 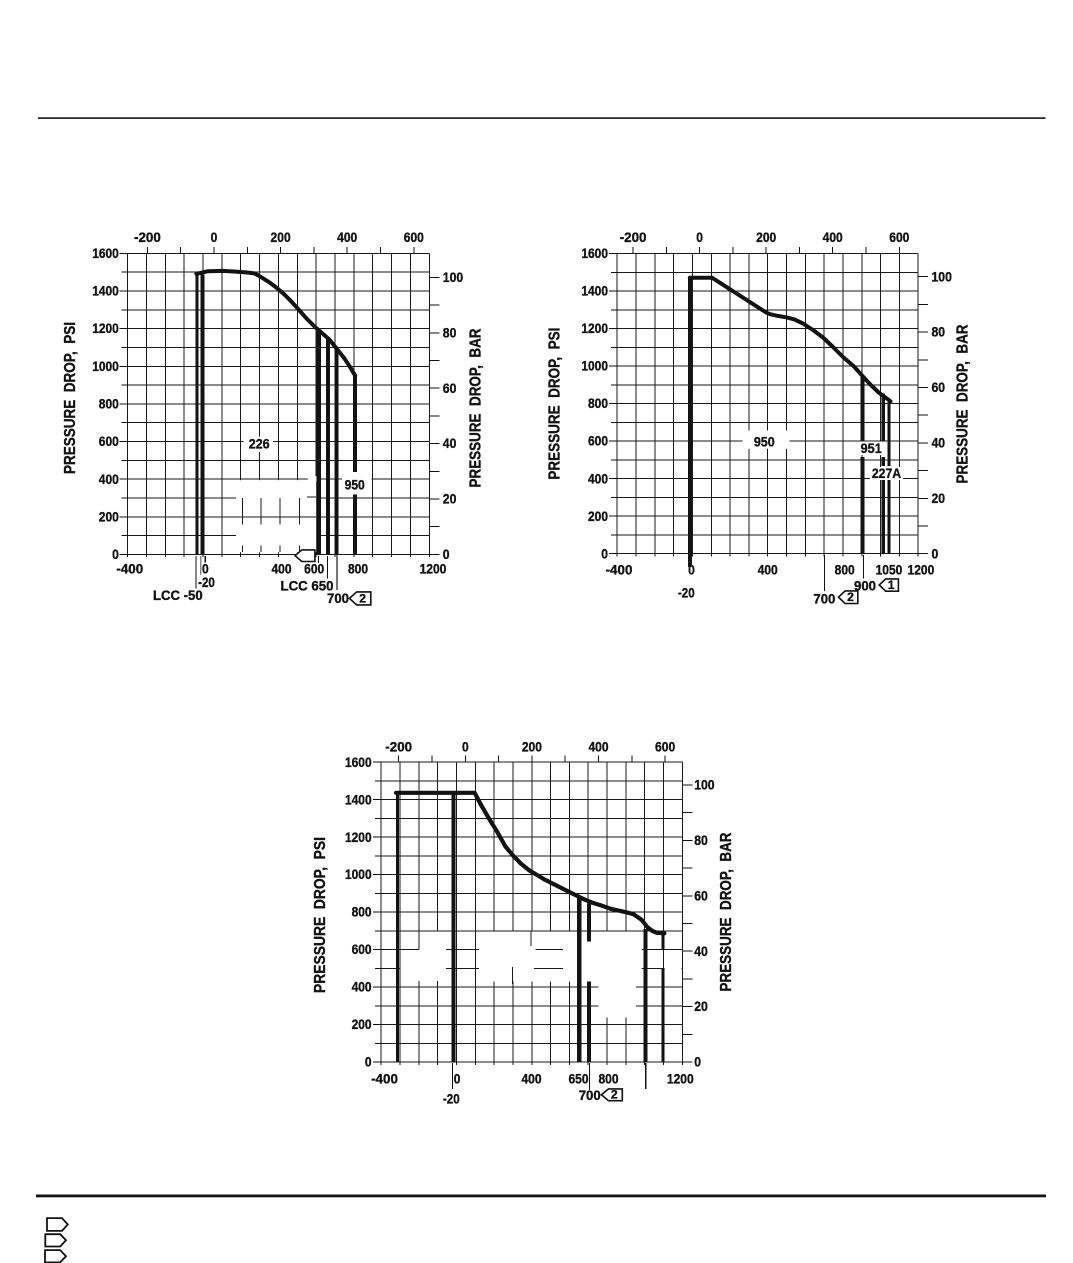 What do you see at coordinates (578, 1079) in the screenshot?
I see `svg-text: 650` at bounding box center [578, 1079].